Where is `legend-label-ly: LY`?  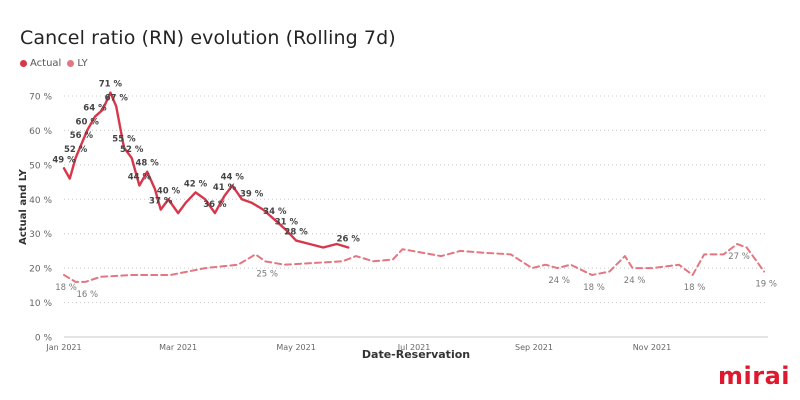 legend-label-ly: LY is located at coordinates (82, 63).